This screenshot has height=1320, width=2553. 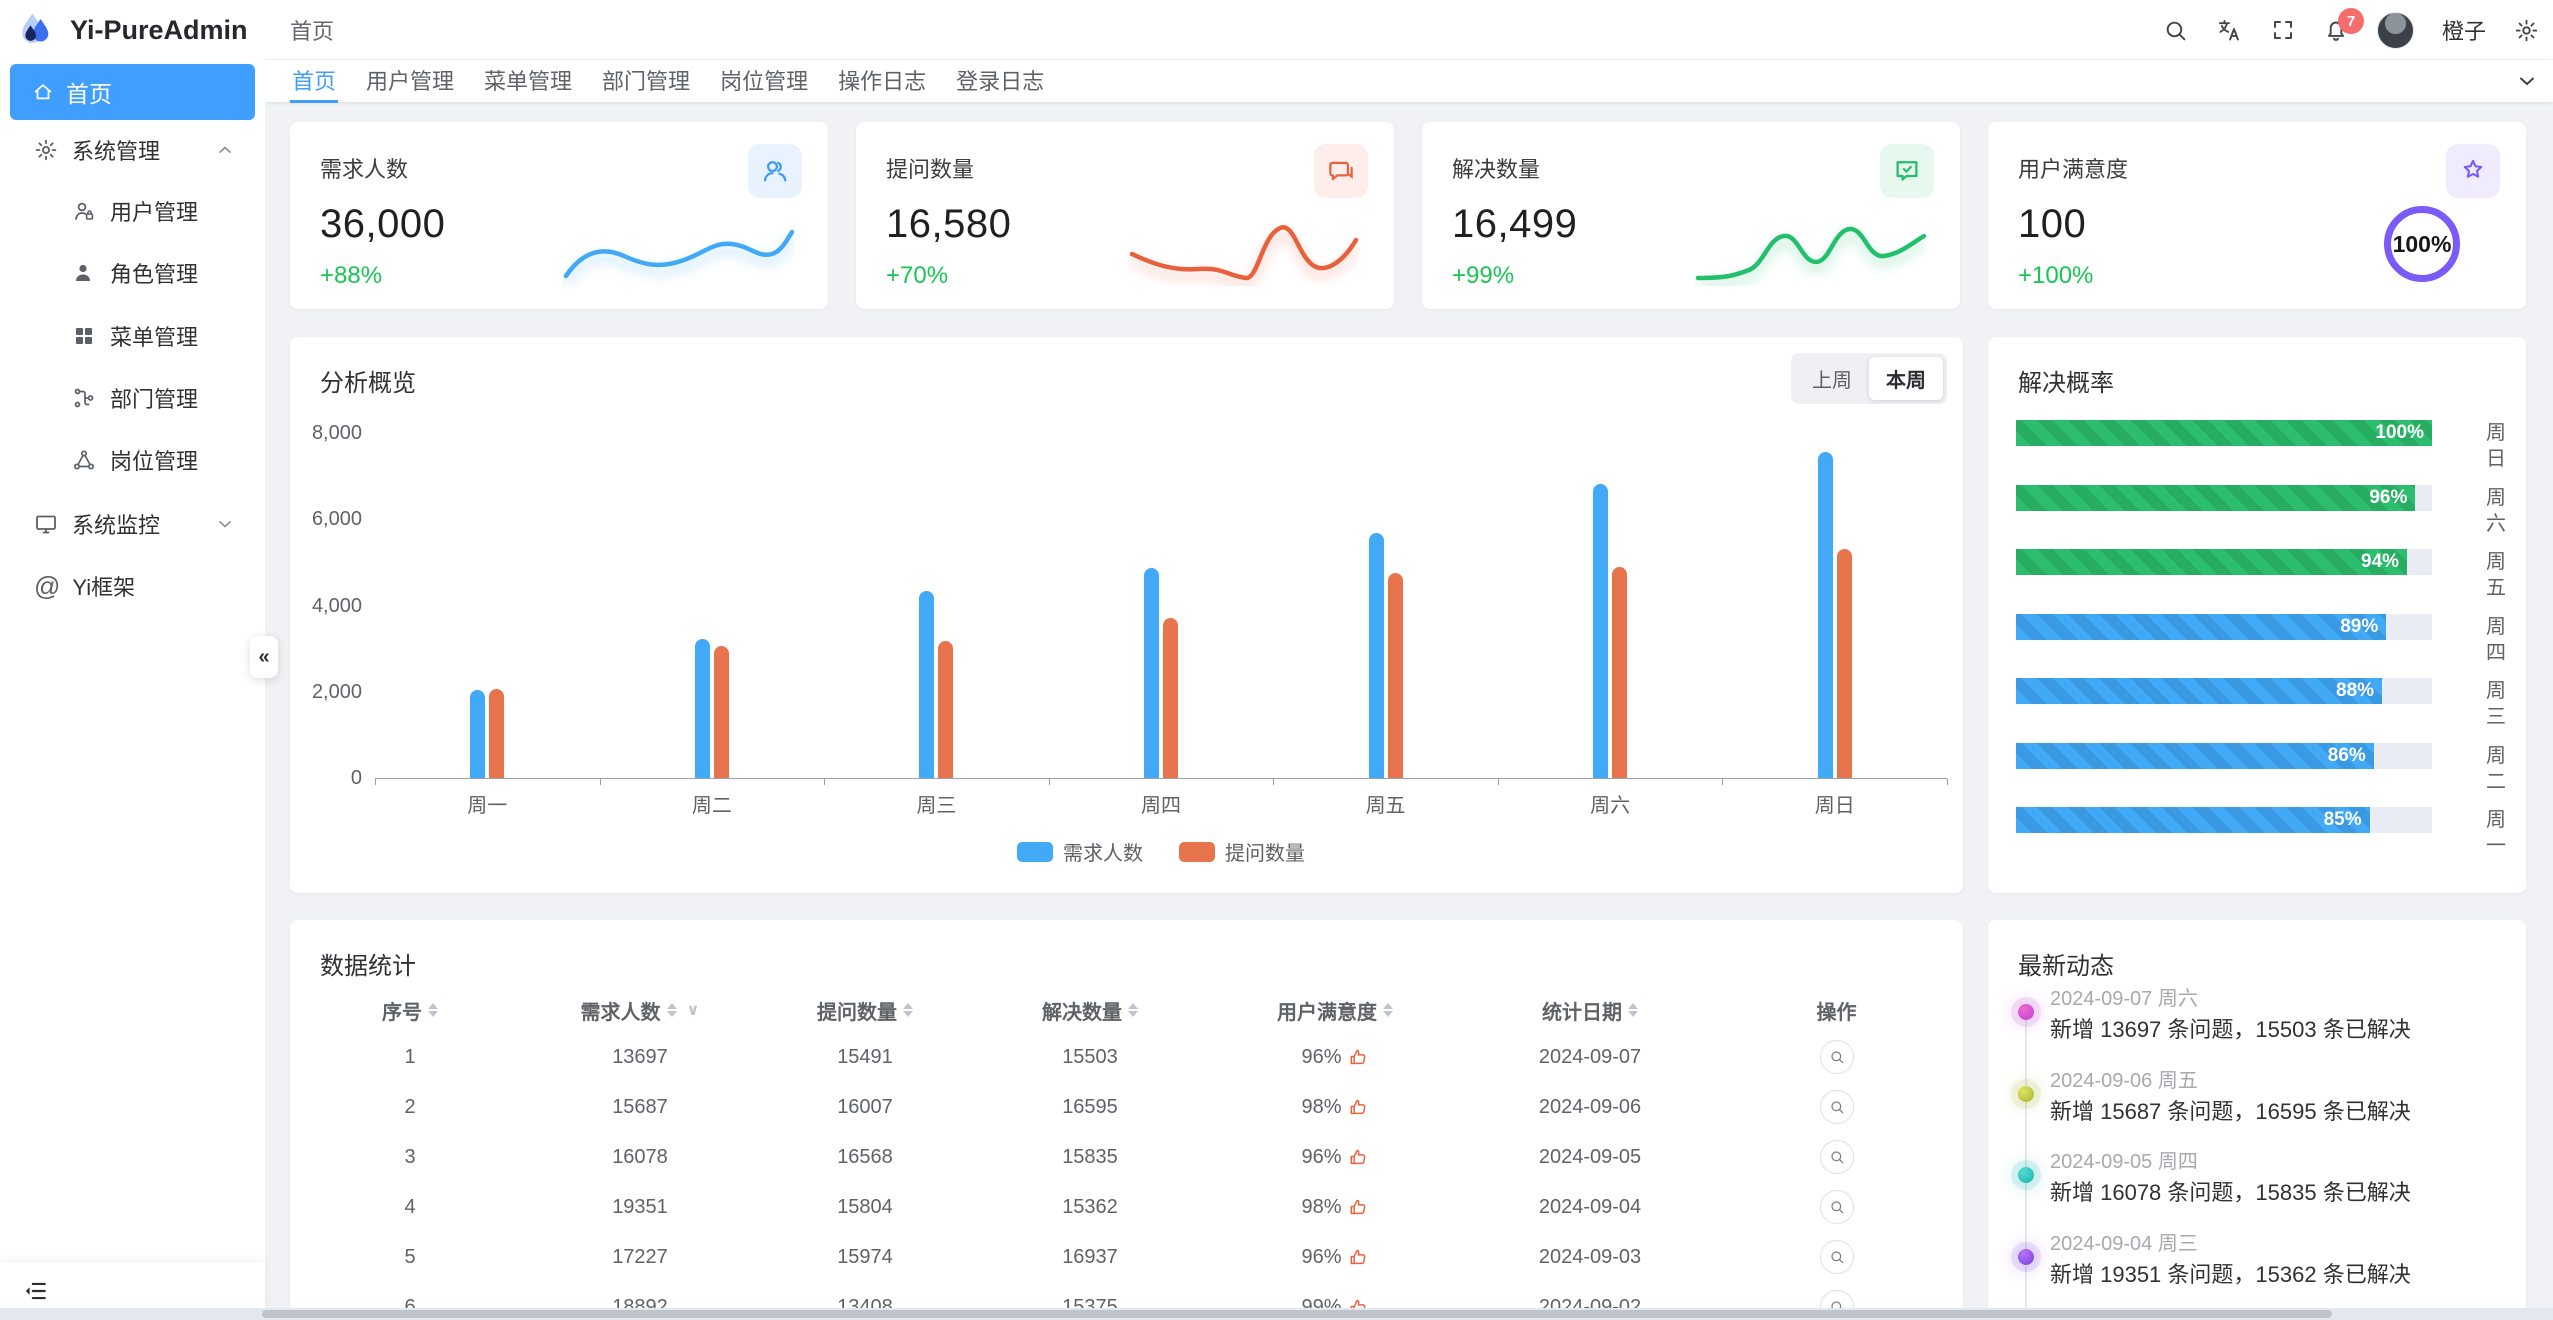 I want to click on week-toggle: 上周 本周, so click(x=1869, y=378).